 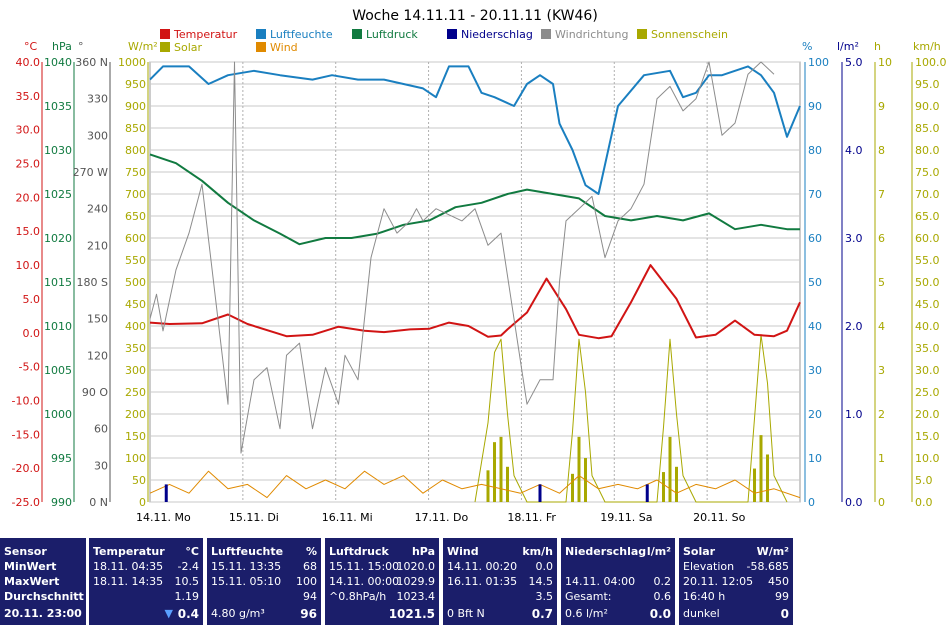 I want to click on axis-tick-label: 550, so click(x=135, y=260).